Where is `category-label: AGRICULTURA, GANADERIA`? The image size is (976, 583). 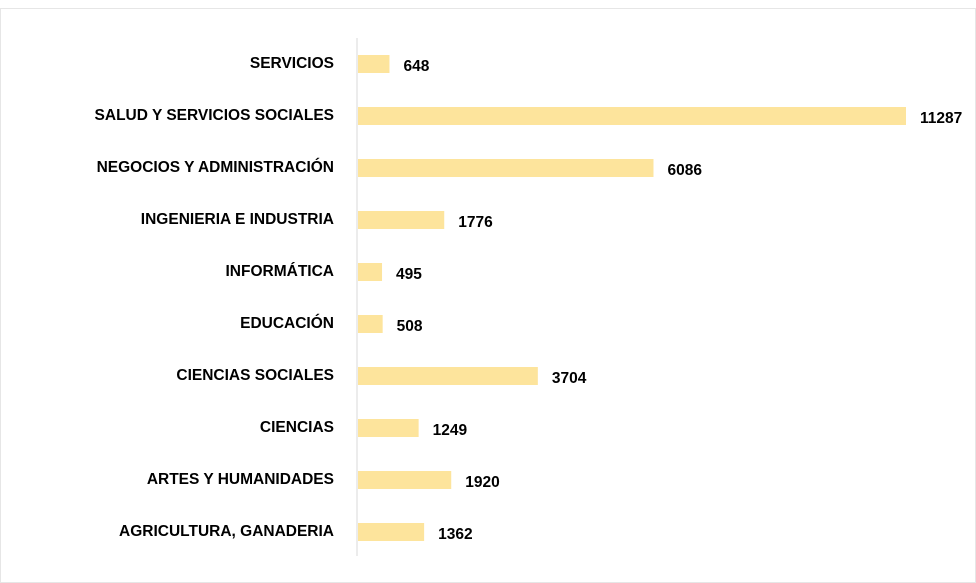
category-label: AGRICULTURA, GANADERIA is located at coordinates (226, 531).